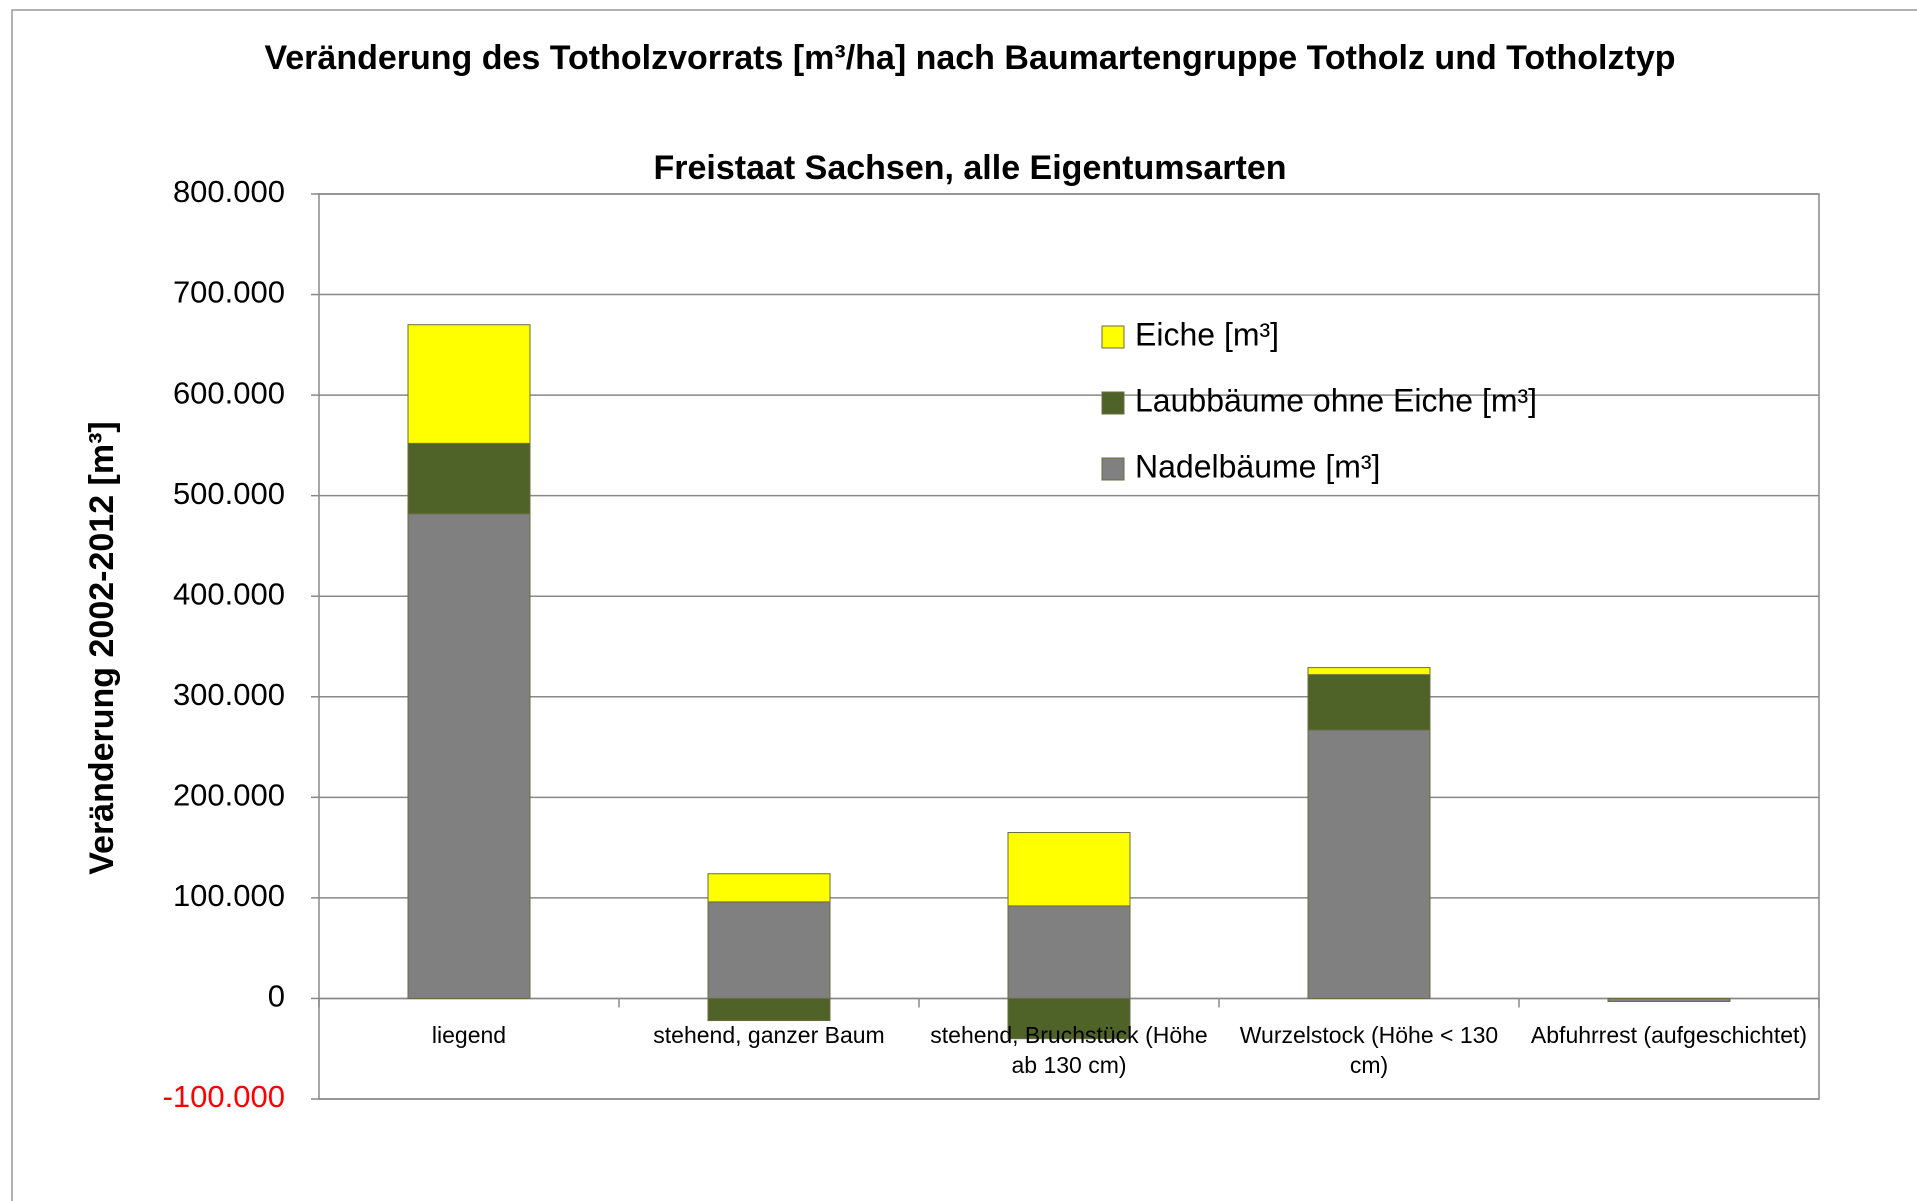 This screenshot has width=1917, height=1201. I want to click on y-tick-label: 200.000, so click(229, 795).